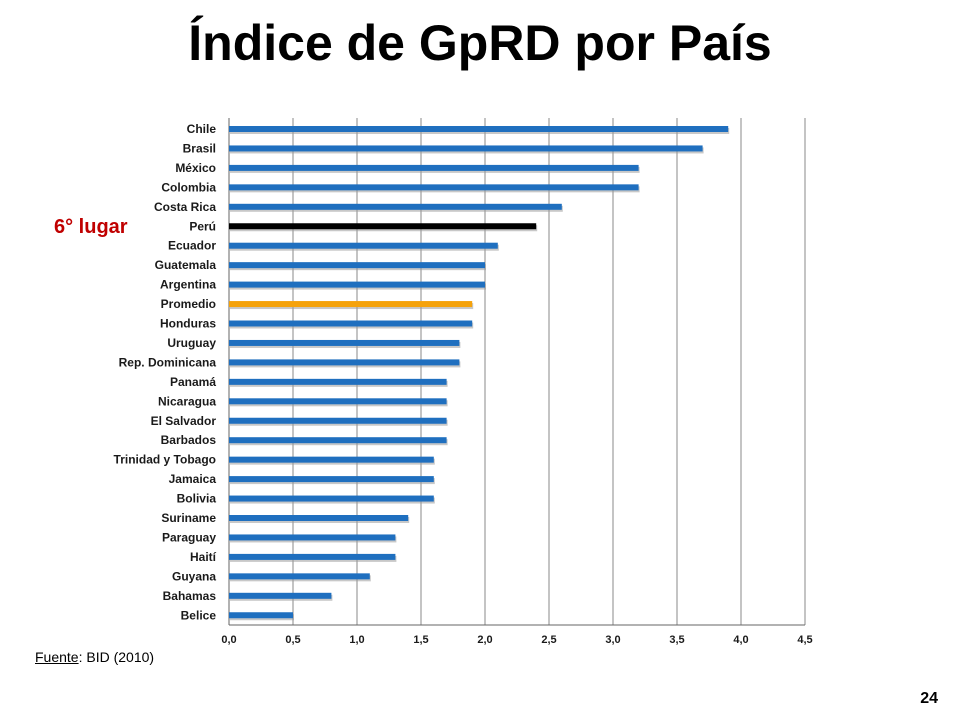 The width and height of the screenshot is (960, 720). I want to click on category-label: Trinidad y Tobago, so click(165, 460).